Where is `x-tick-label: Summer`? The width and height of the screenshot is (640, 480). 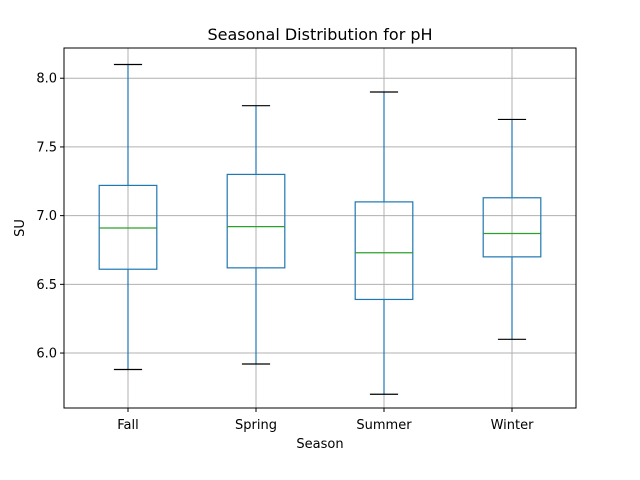 x-tick-label: Summer is located at coordinates (384, 425).